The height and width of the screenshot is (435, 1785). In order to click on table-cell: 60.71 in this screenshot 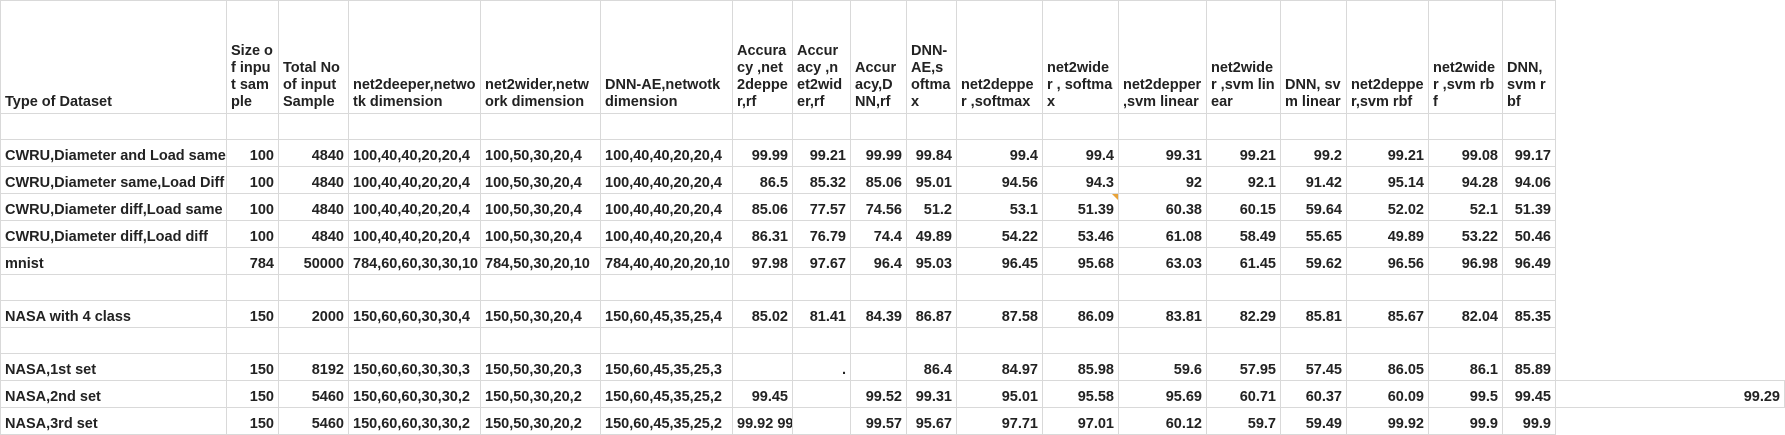, I will do `click(1243, 394)`.